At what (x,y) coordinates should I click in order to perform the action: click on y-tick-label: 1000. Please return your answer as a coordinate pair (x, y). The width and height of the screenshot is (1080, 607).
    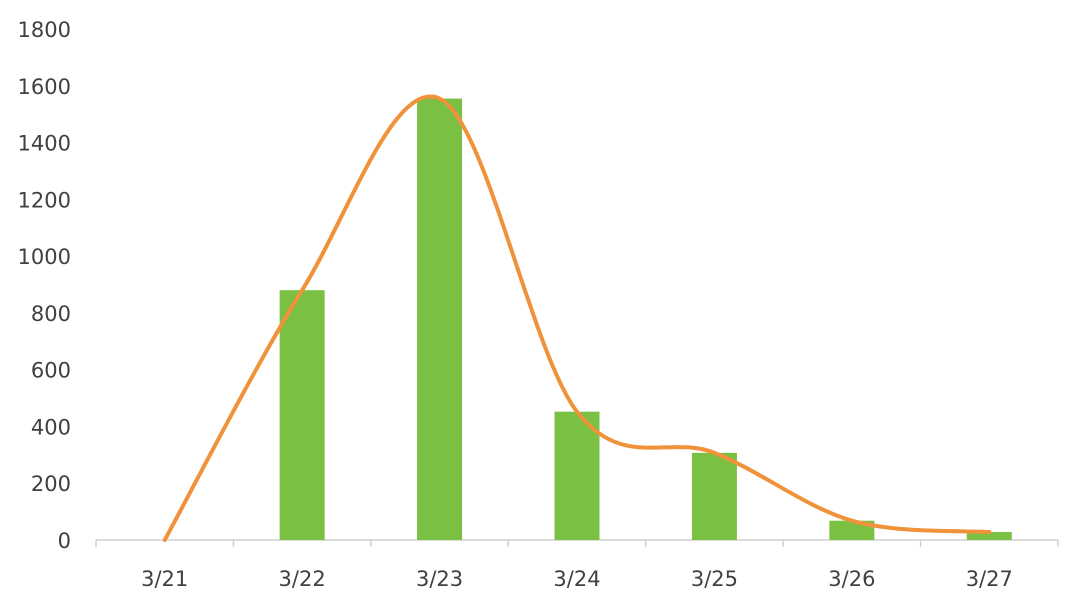
    Looking at the image, I should click on (44, 257).